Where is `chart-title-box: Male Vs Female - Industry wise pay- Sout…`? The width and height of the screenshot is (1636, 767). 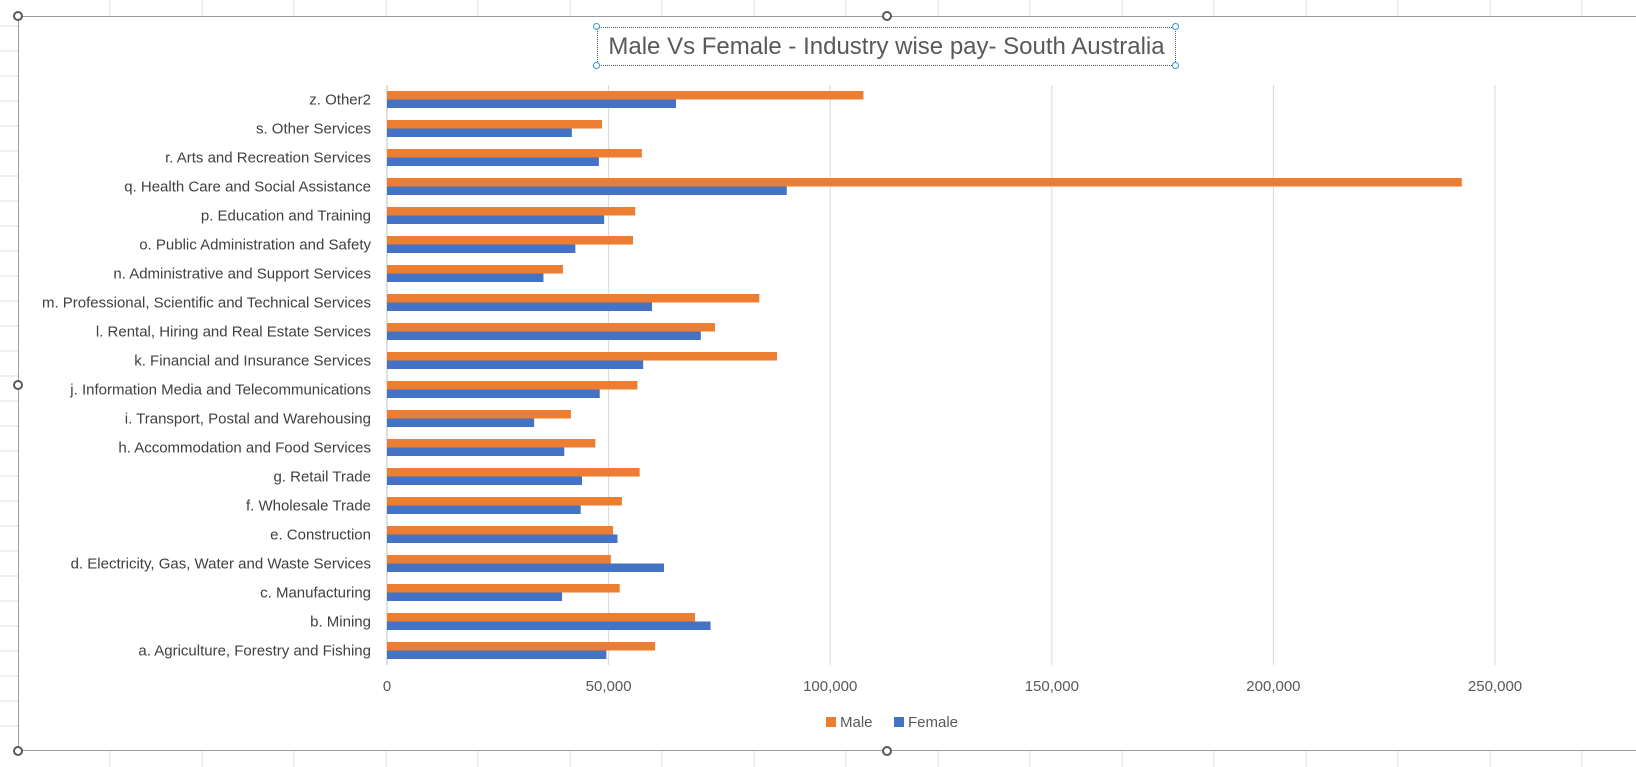 chart-title-box: Male Vs Female - Industry wise pay- Sout… is located at coordinates (886, 46).